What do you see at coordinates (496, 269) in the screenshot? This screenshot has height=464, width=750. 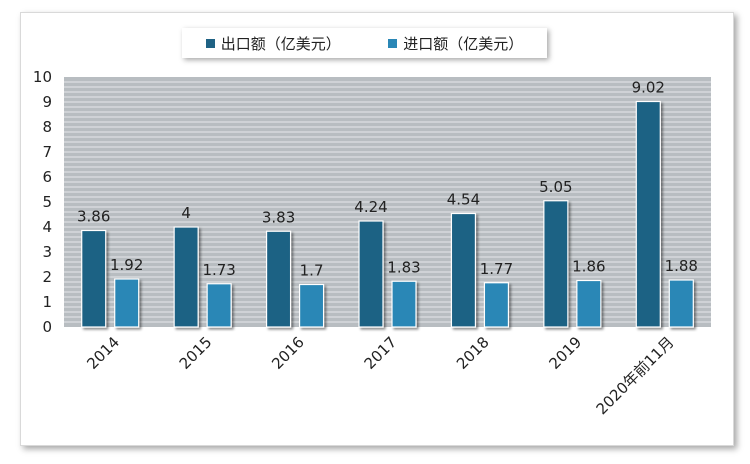 I see `import-data-label: 1.77` at bounding box center [496, 269].